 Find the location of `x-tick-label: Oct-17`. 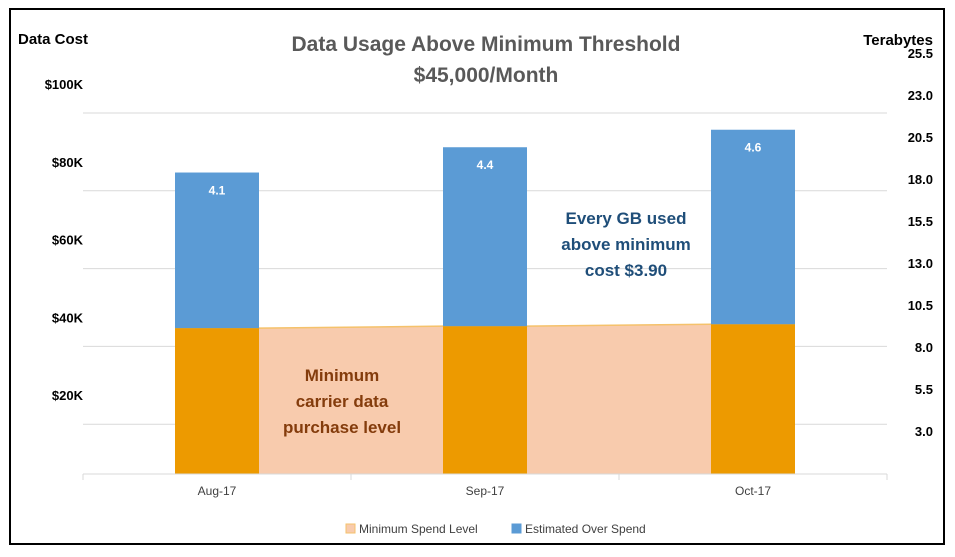

x-tick-label: Oct-17 is located at coordinates (753, 491).